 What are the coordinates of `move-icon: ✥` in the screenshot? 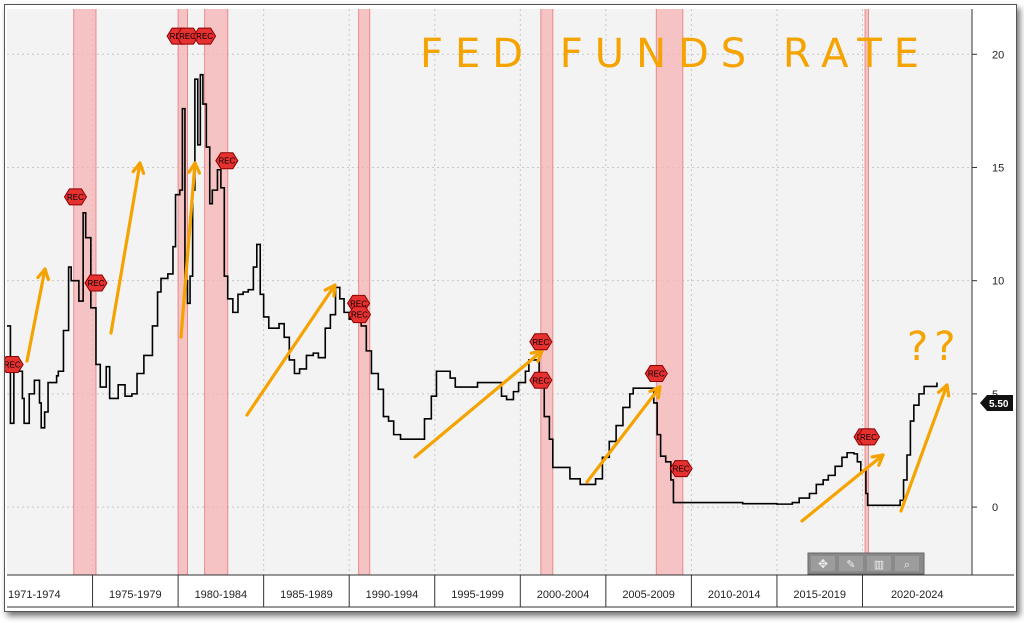 It's located at (823, 563).